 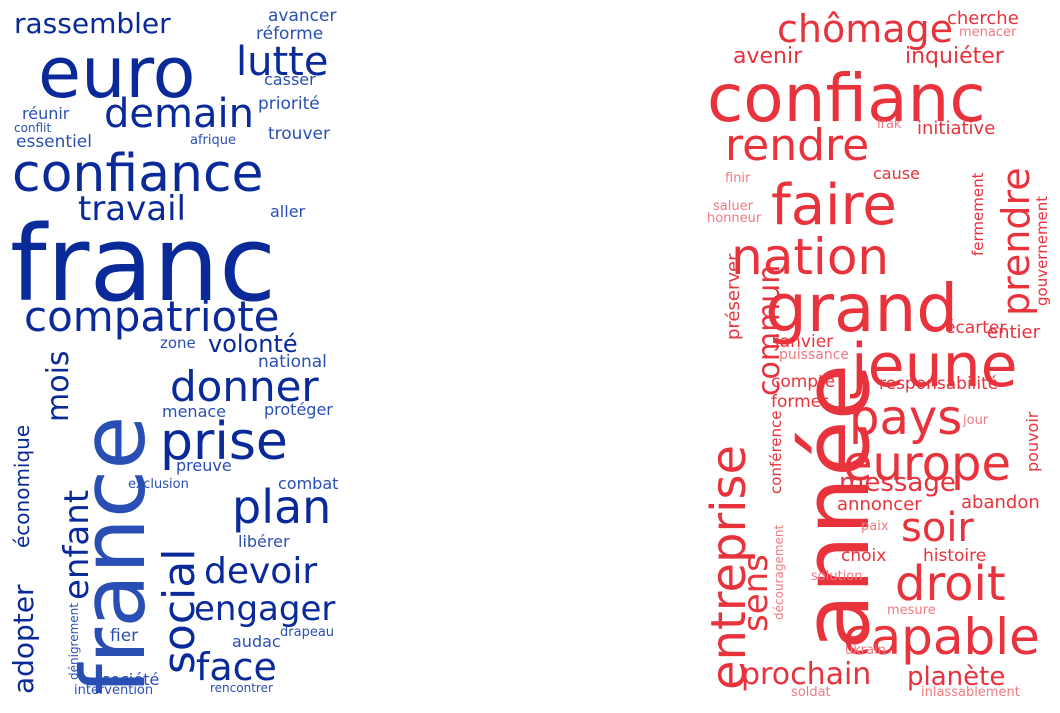 I want to click on blue-word-liberer: libérer, so click(x=264, y=541).